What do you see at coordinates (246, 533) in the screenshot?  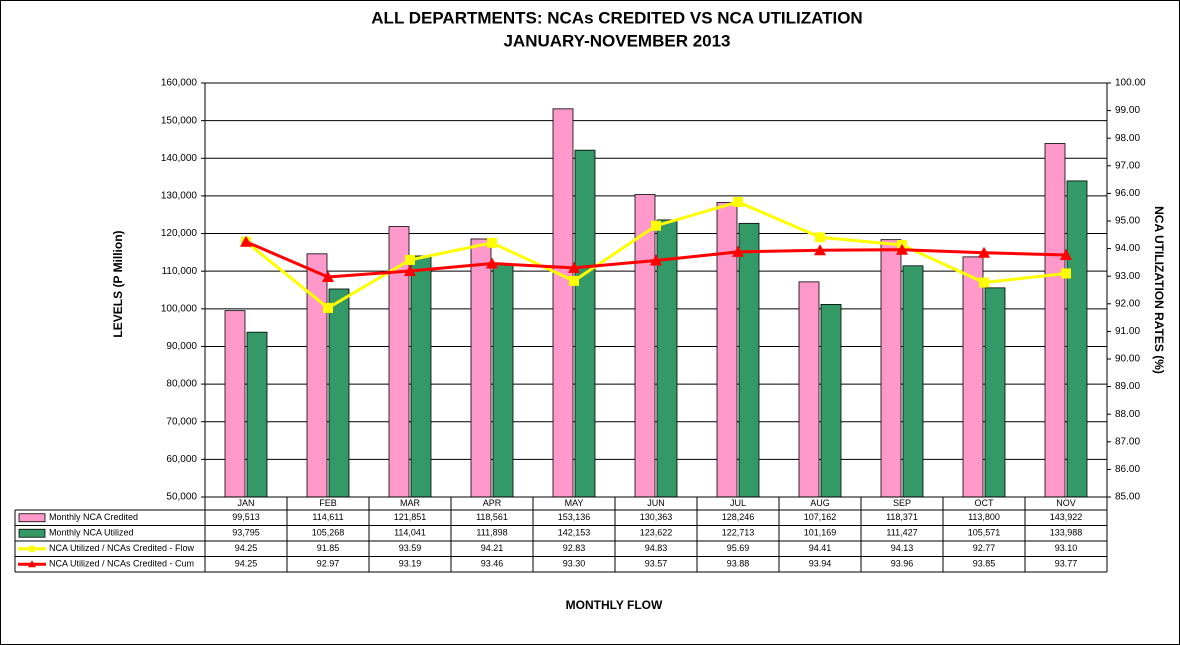 I see `table-cell: 93,795` at bounding box center [246, 533].